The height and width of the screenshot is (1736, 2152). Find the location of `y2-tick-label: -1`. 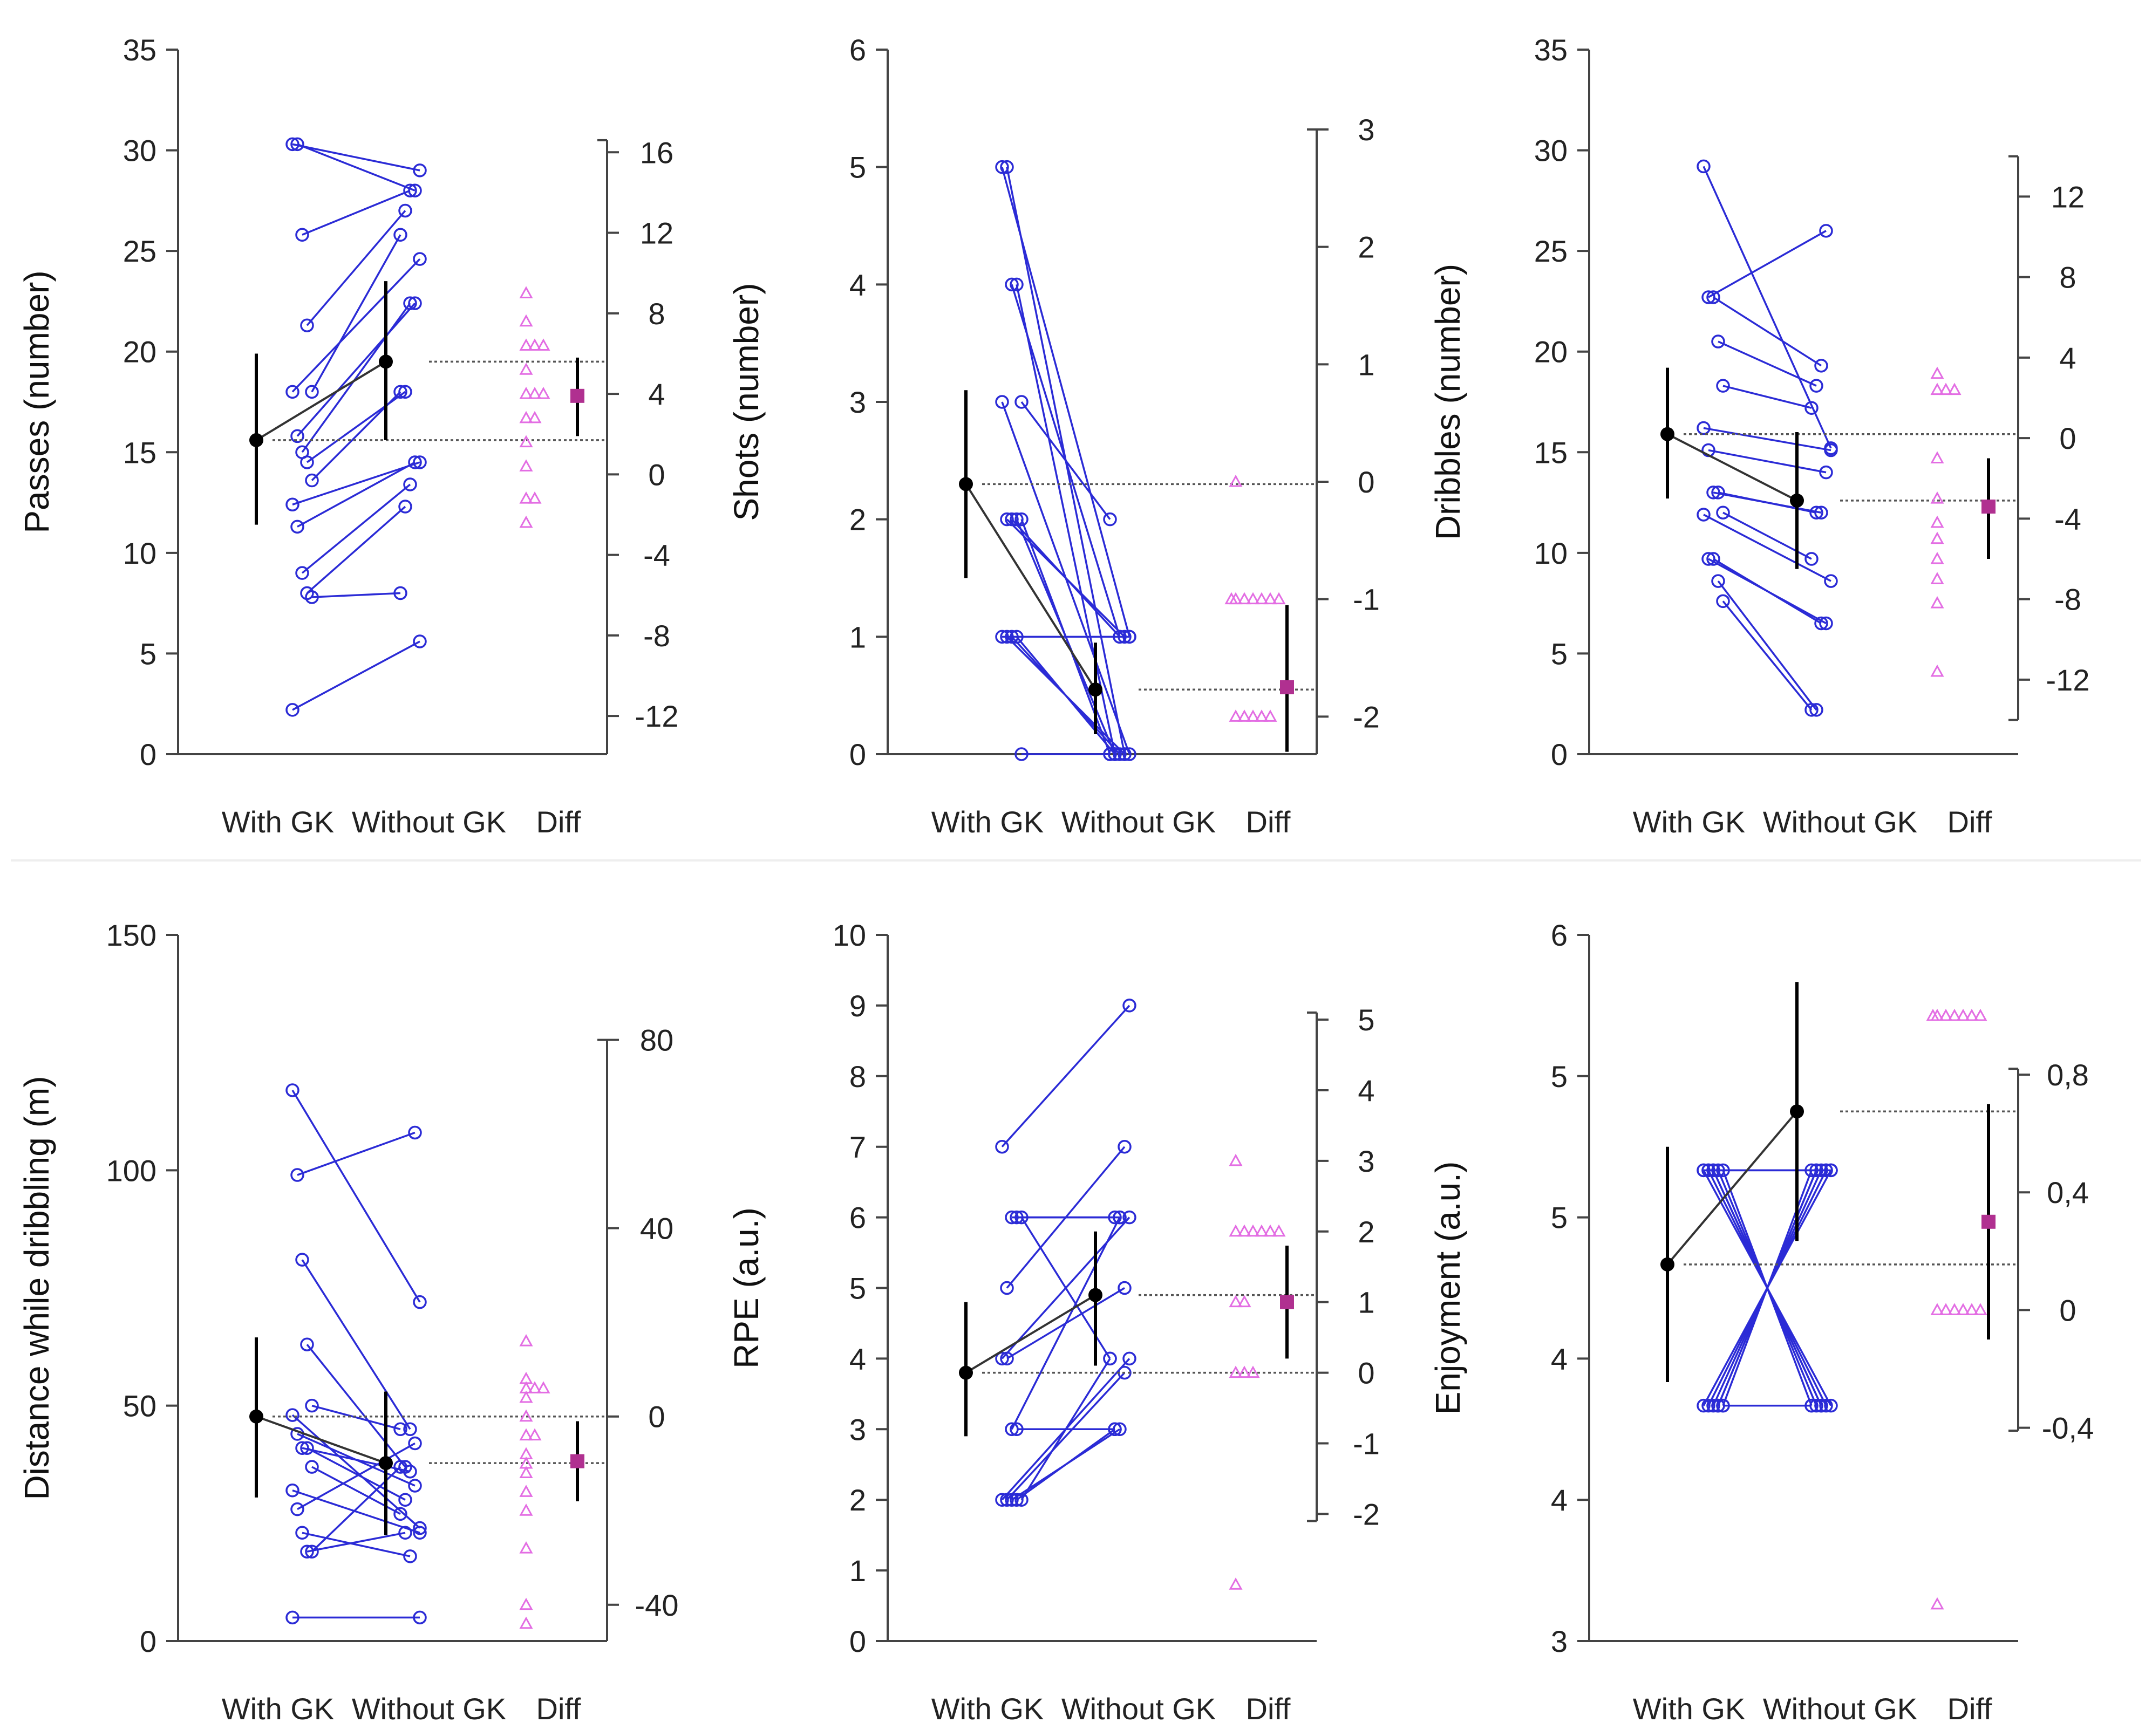

y2-tick-label: -1 is located at coordinates (1366, 1443).